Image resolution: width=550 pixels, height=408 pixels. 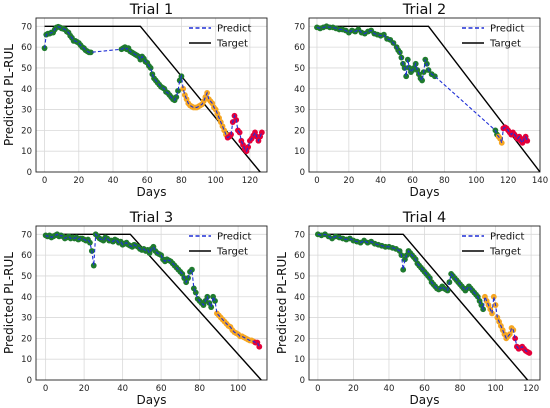 I want to click on chart-title: Trial 3, so click(x=151, y=218).